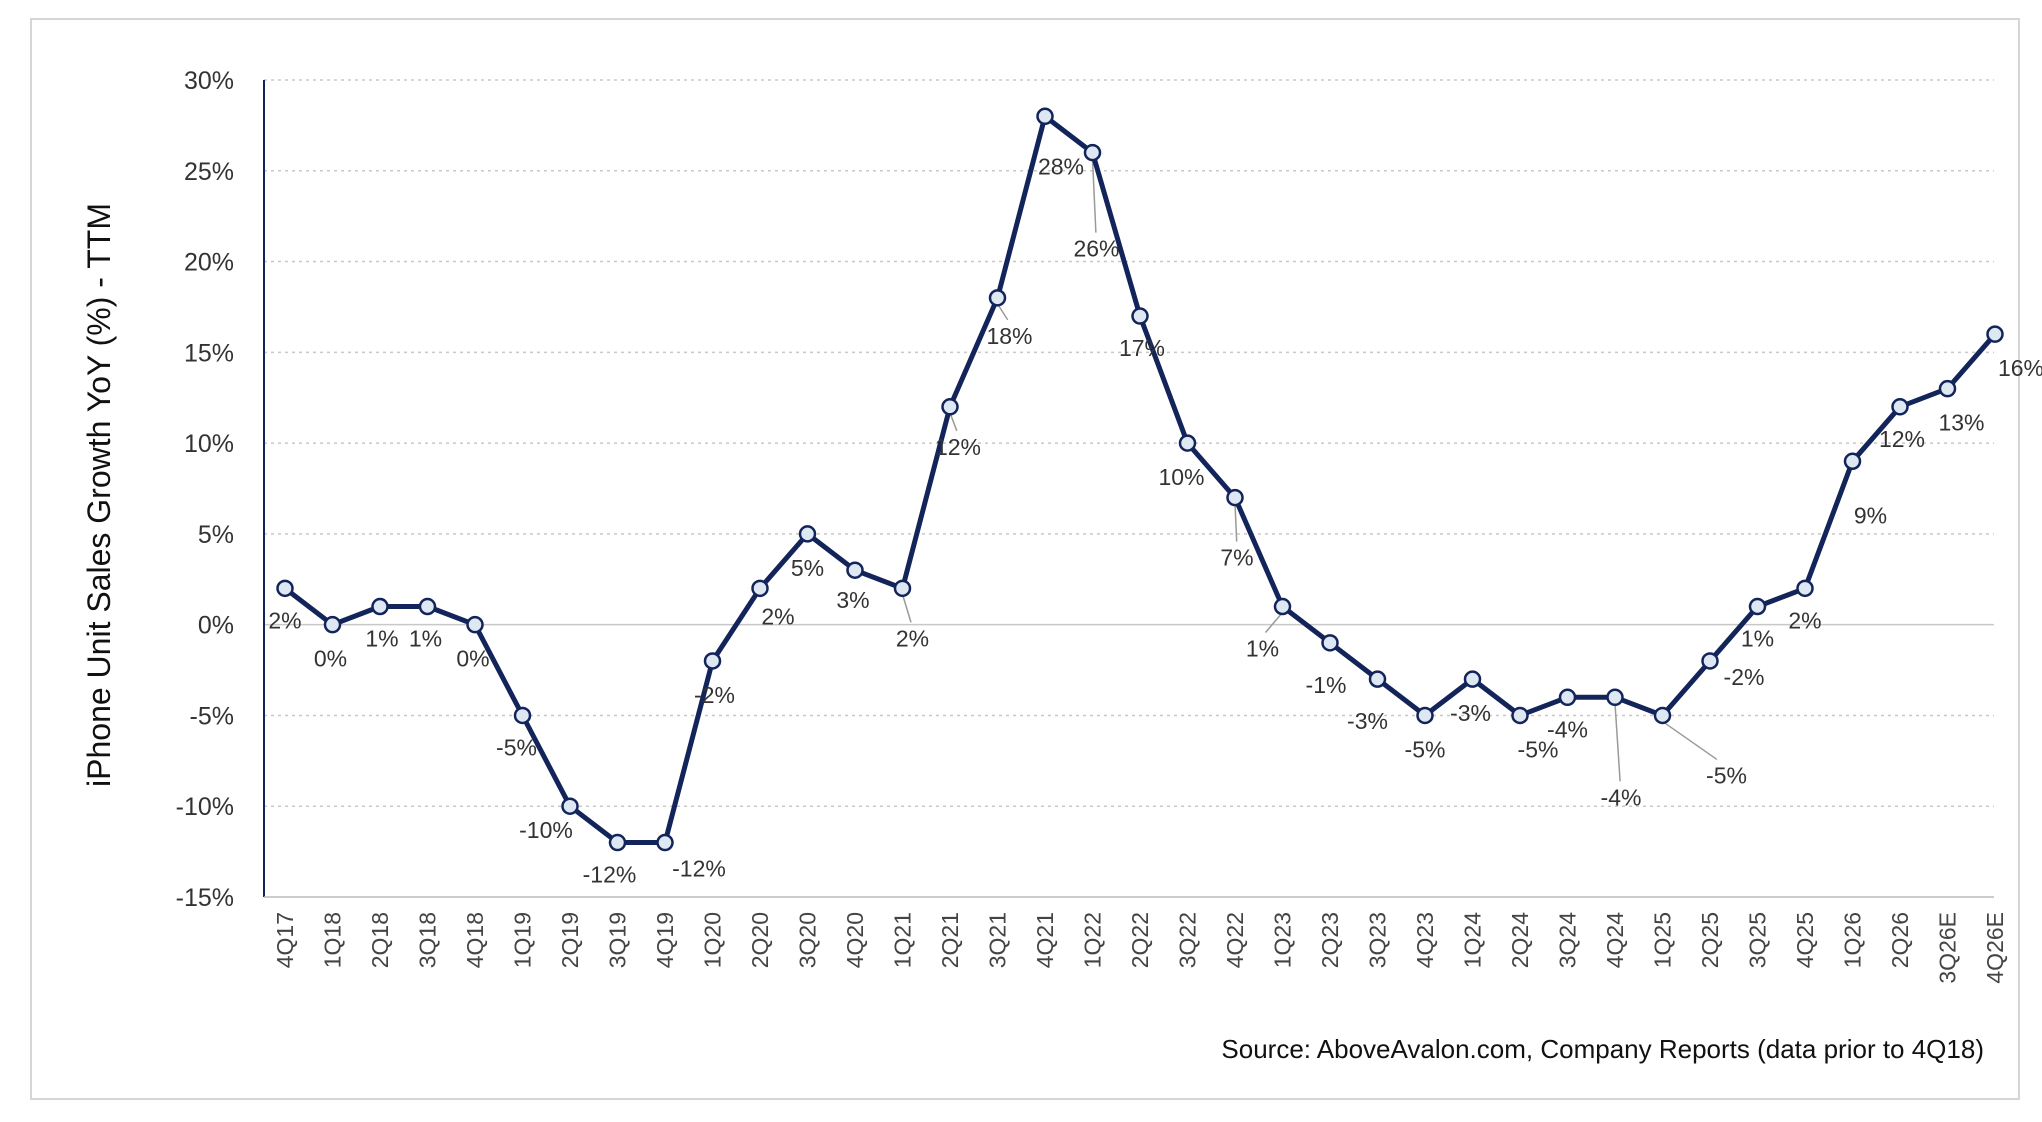 The width and height of the screenshot is (2042, 1122). I want to click on x-tick-label: 2Q20, so click(760, 940).